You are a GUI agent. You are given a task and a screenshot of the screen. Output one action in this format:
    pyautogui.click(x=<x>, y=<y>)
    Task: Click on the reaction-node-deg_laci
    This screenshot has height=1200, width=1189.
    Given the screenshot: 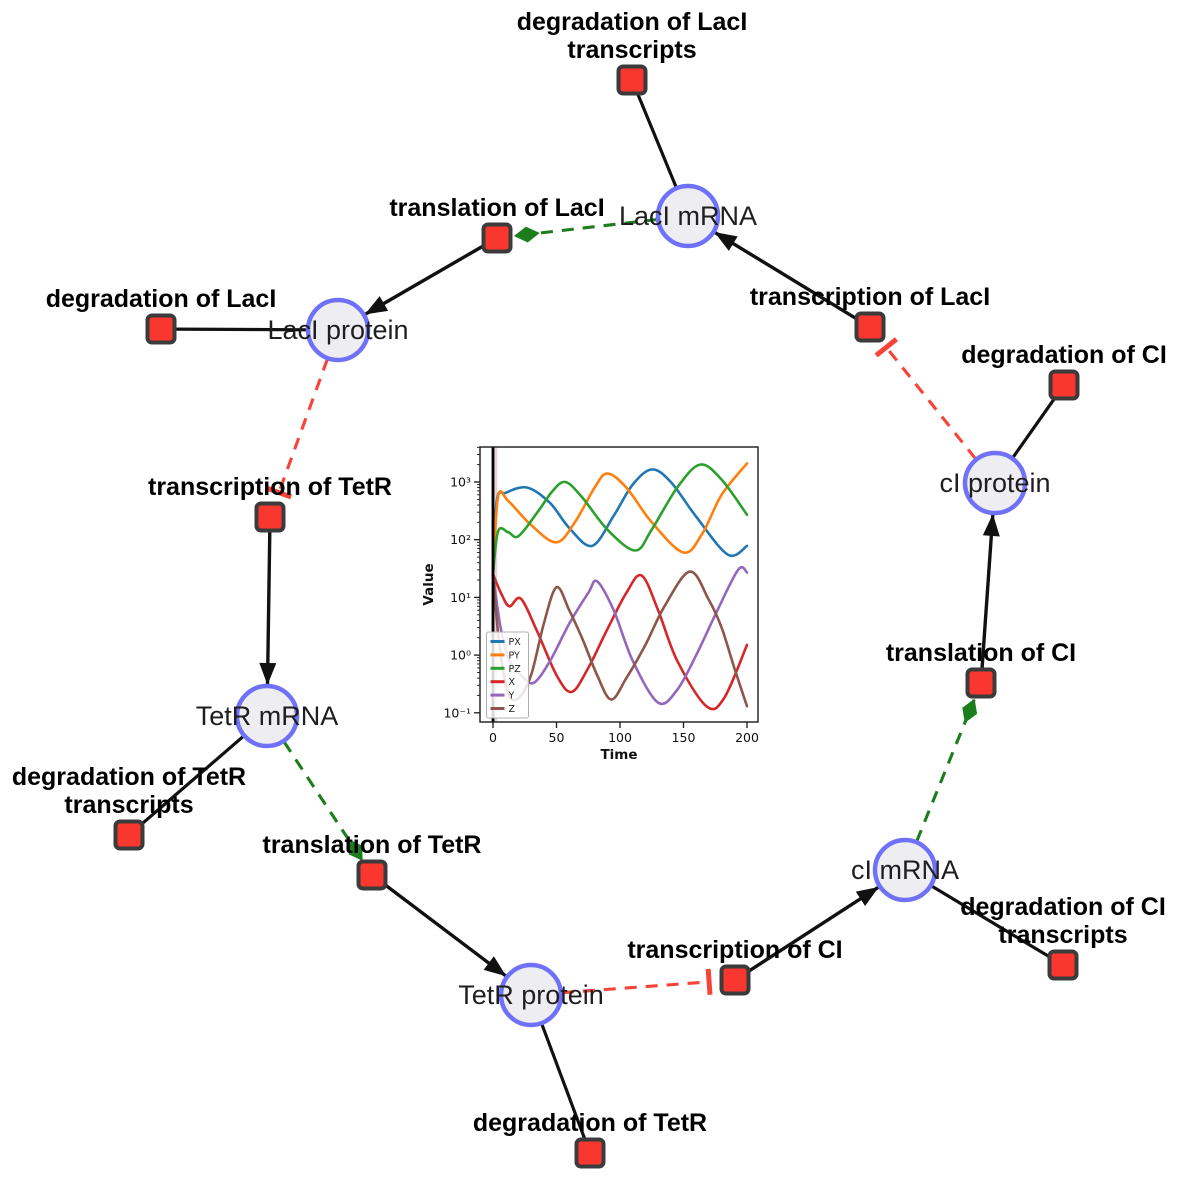 What is the action you would take?
    pyautogui.click(x=161, y=329)
    